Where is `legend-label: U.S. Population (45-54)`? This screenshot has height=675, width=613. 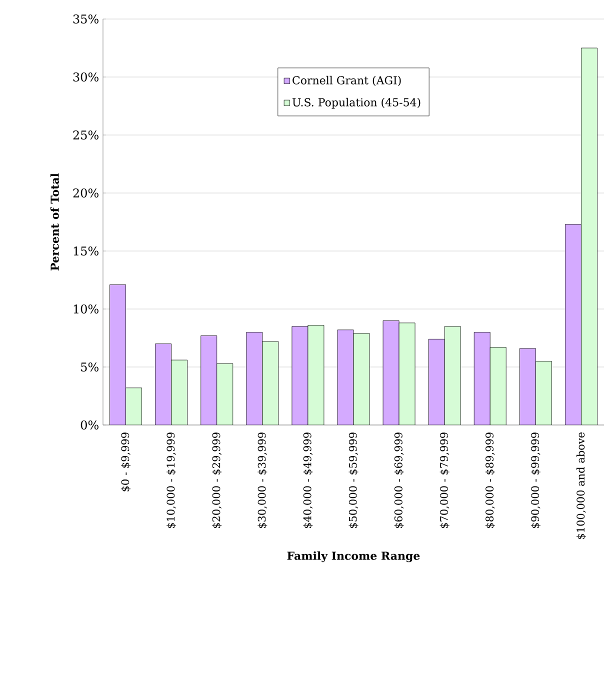
legend-label: U.S. Population (45-54) is located at coordinates (356, 103).